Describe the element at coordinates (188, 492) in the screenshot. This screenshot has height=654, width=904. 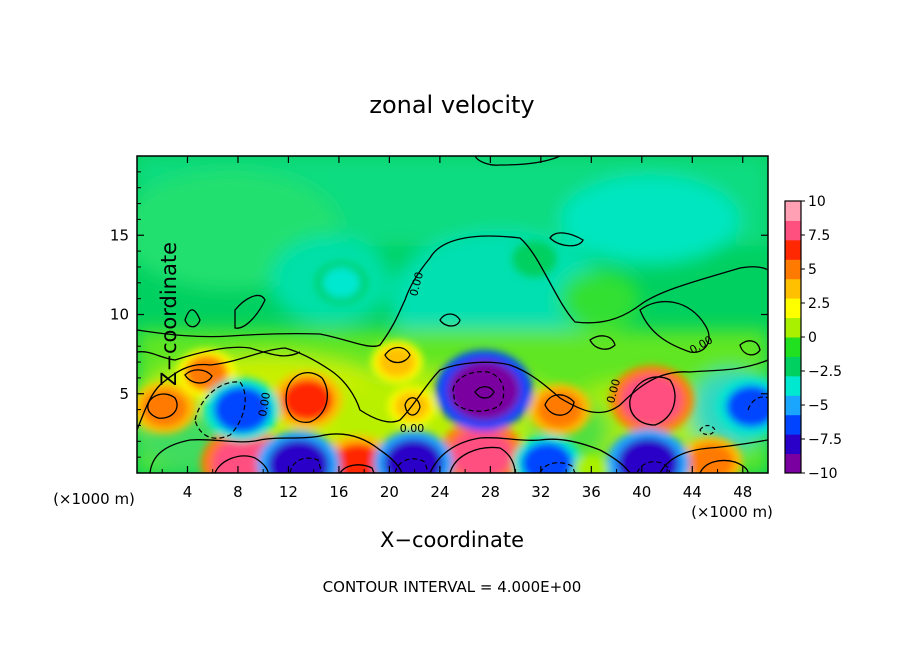
I see `x-tick-label: 4` at that location.